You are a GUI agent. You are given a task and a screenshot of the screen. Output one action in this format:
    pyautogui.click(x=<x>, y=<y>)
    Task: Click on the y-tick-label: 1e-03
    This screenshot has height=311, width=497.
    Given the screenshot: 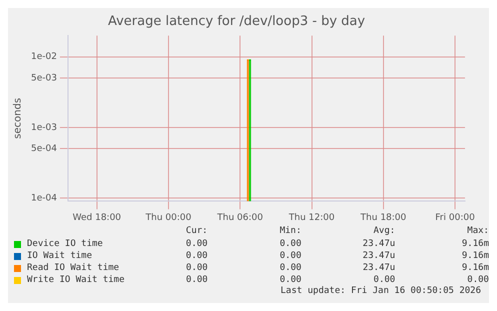 What is the action you would take?
    pyautogui.click(x=43, y=127)
    